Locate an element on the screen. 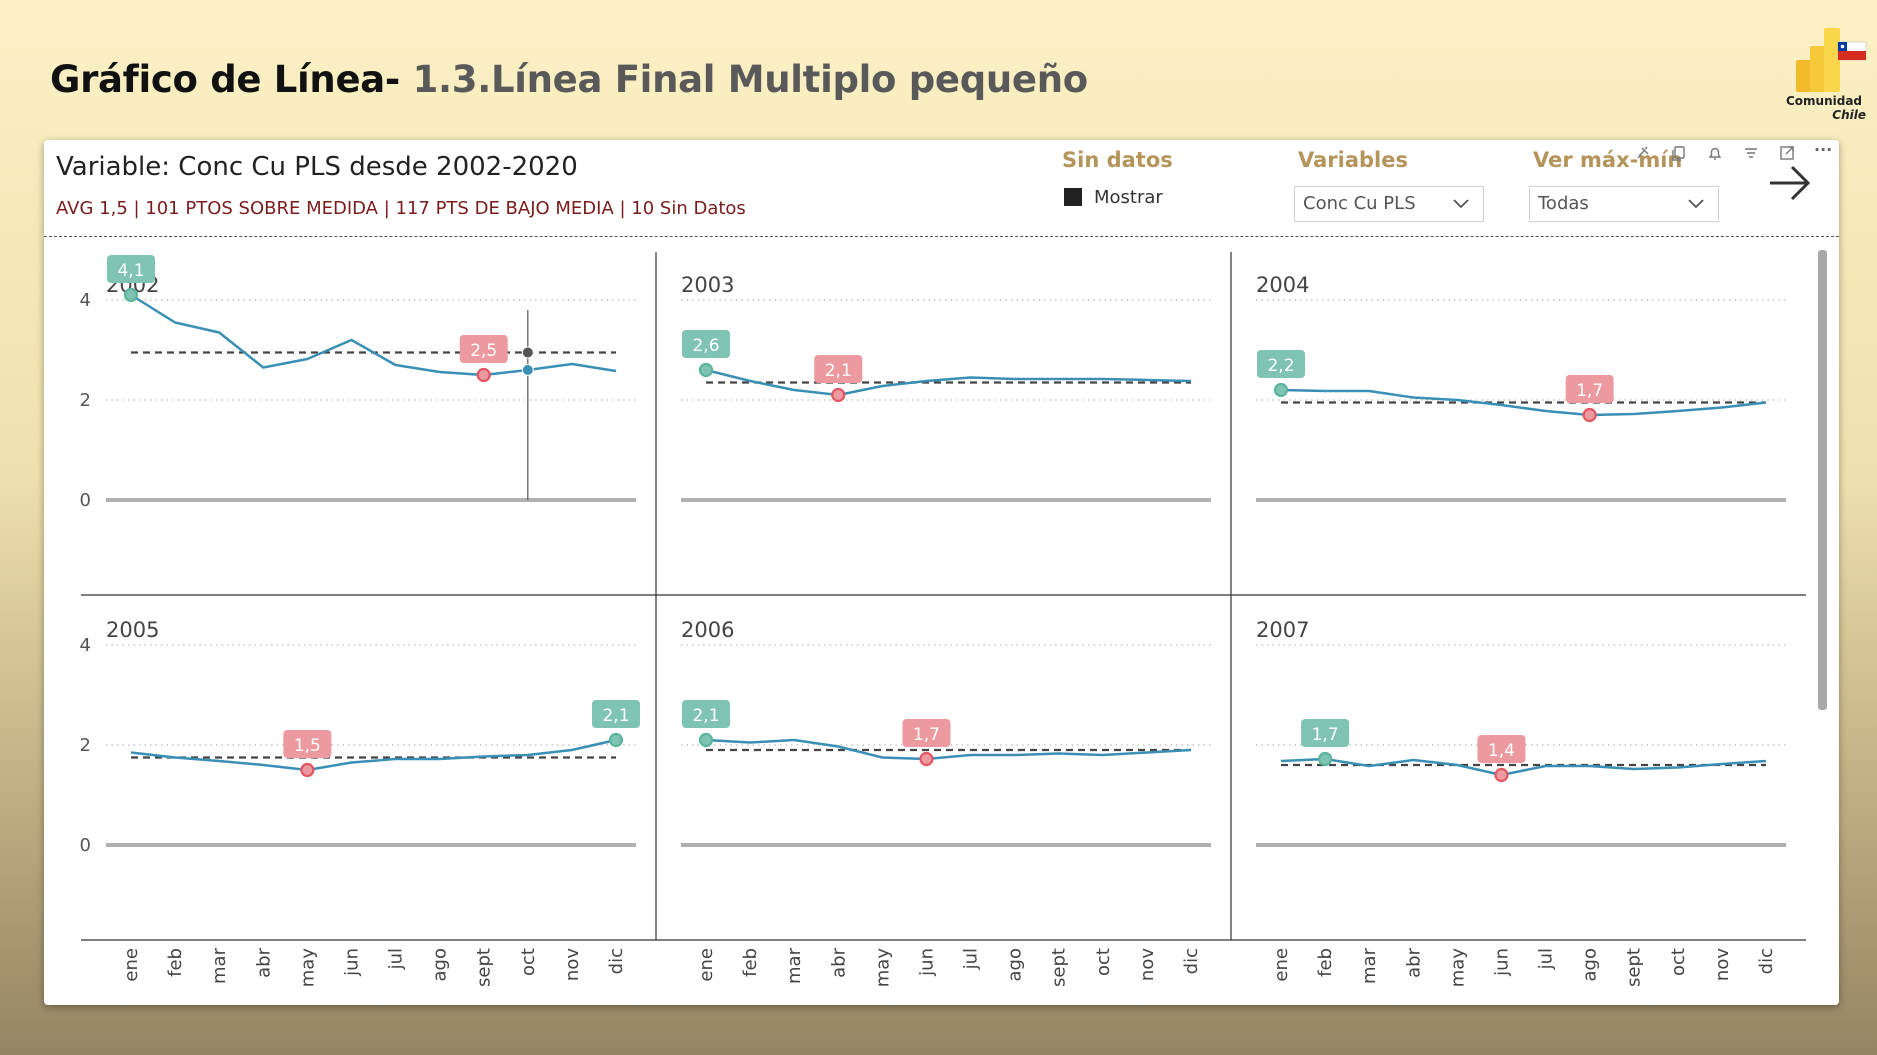 This screenshot has height=1055, width=1877. page-title-sub: 1.3.Línea Final Multiplo pequeño is located at coordinates (744, 79).